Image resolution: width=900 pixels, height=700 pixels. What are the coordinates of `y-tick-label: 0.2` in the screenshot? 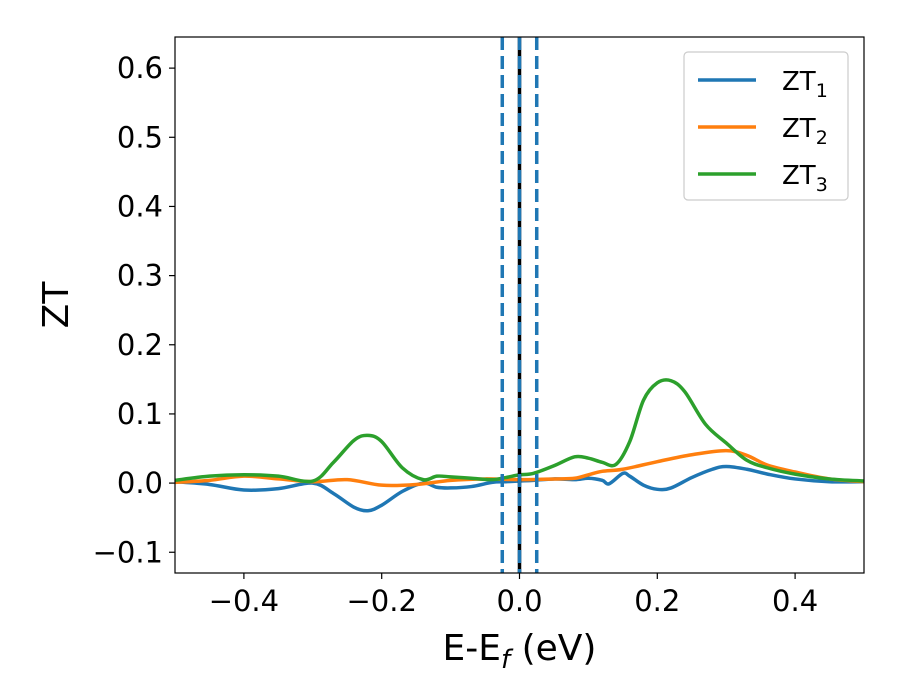 It's located at (140, 345).